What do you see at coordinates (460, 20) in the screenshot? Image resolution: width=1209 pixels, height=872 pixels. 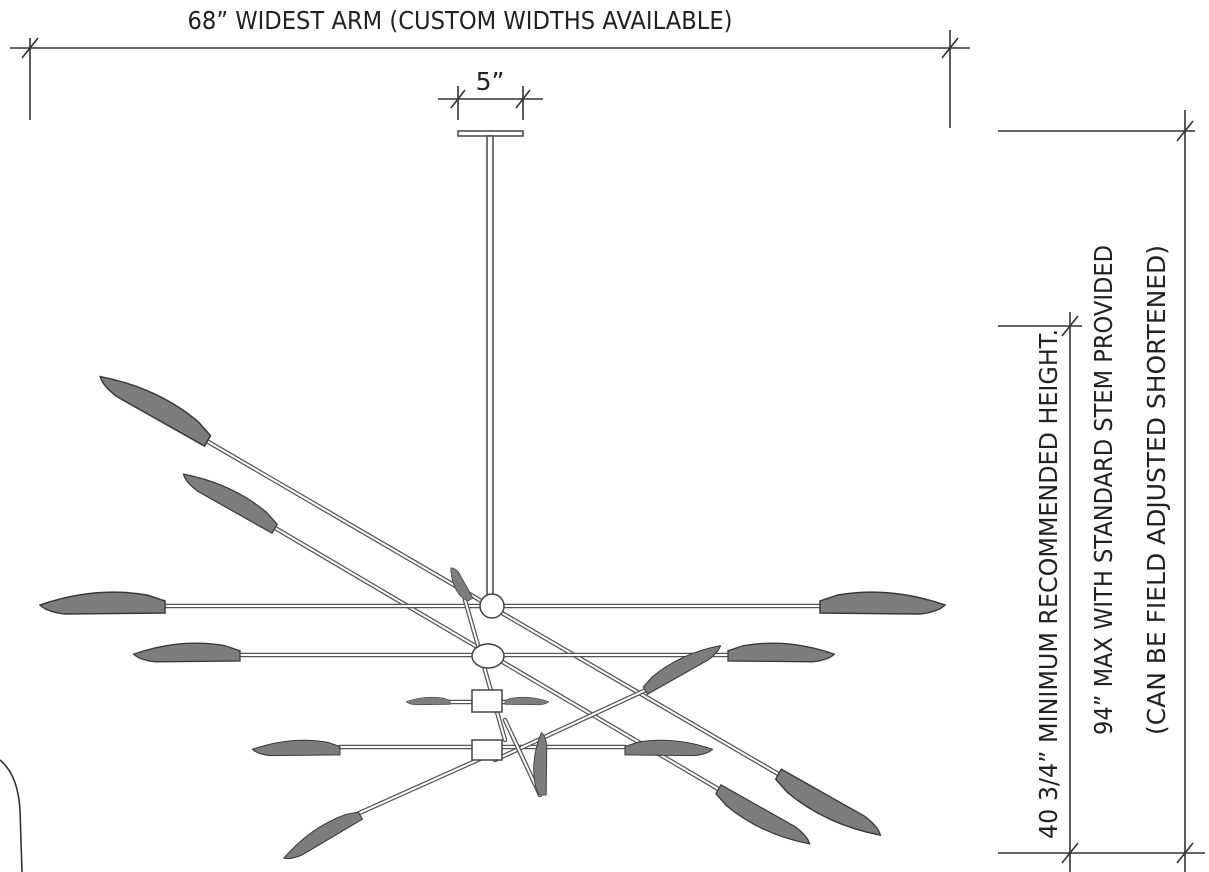 I see `width-label: 68” WIDEST ARM (CUSTOM WIDTHS AVAILABLE)` at bounding box center [460, 20].